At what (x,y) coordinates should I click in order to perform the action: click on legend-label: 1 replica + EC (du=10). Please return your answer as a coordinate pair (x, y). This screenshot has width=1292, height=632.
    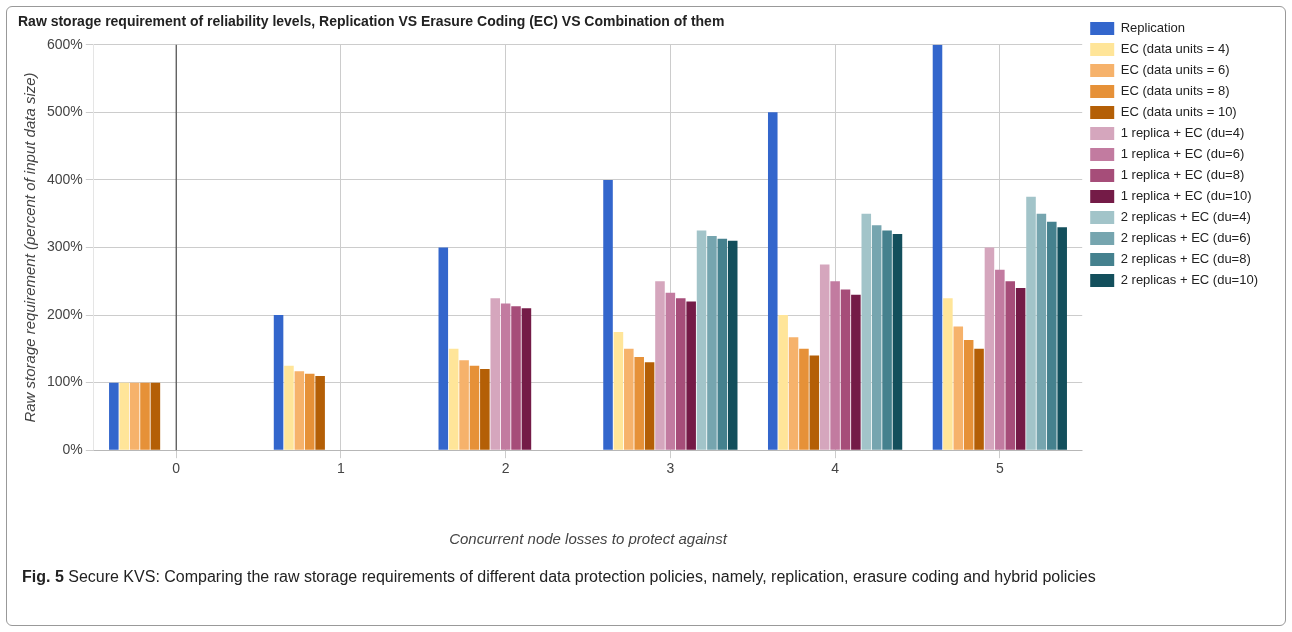
    Looking at the image, I should click on (1186, 196).